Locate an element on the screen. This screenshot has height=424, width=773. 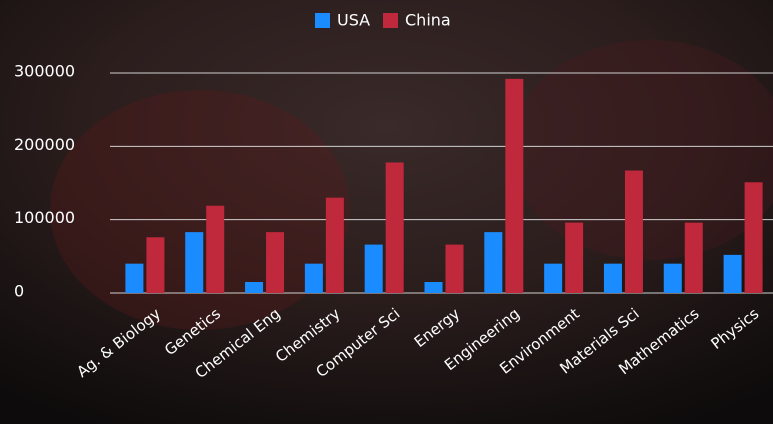
y-tick-label: 100000 is located at coordinates (44, 217).